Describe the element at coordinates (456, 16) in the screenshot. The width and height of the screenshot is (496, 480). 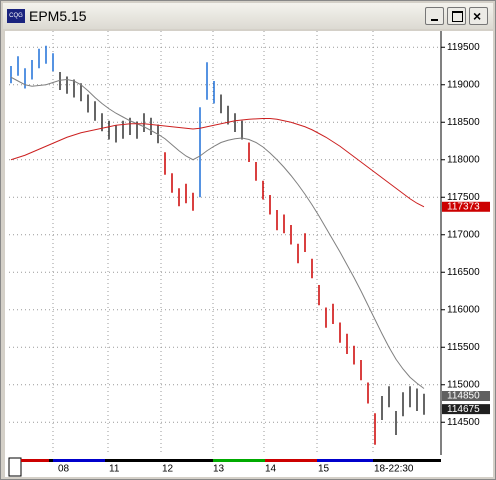
I see `maximize-button` at that location.